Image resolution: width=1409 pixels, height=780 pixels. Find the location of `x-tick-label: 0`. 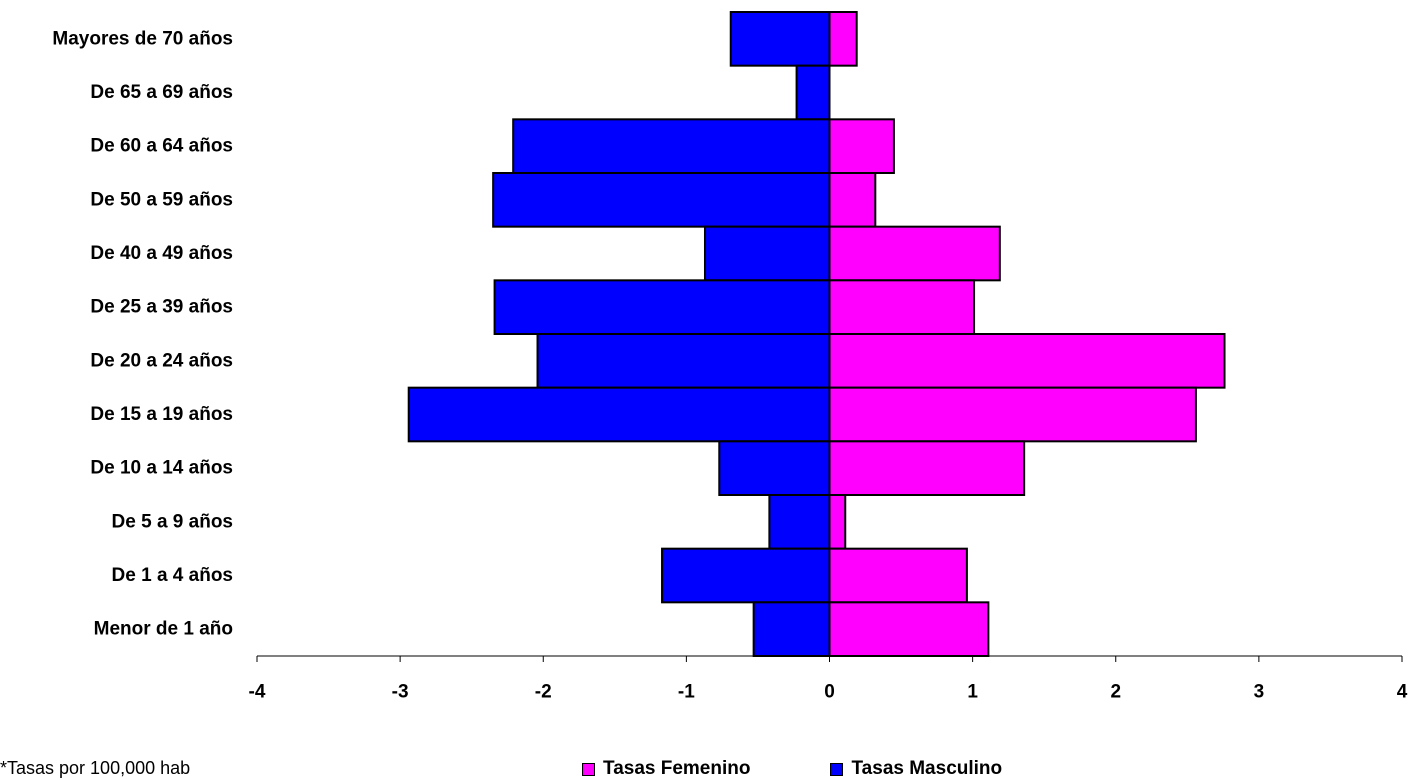

x-tick-label: 0 is located at coordinates (829, 692).